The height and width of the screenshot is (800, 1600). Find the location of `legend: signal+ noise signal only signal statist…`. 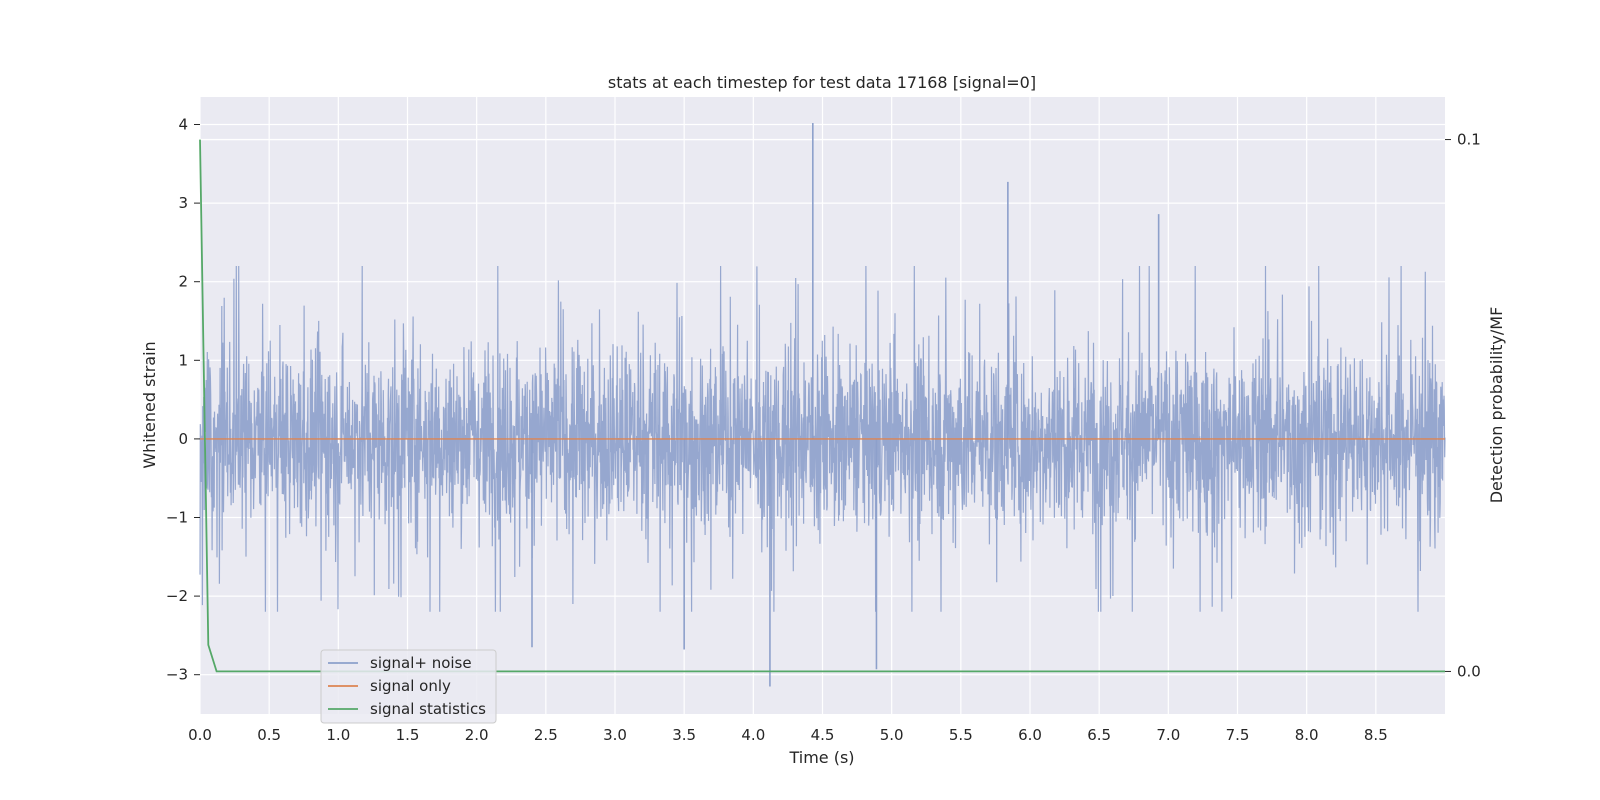

legend: signal+ noise signal only signal statist… is located at coordinates (408, 686).